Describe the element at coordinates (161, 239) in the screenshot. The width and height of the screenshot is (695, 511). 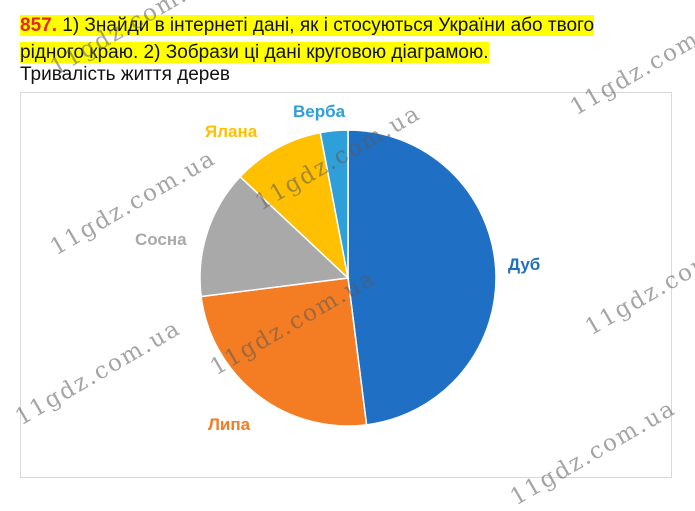
I see `slice-label-3: Сосна` at that location.